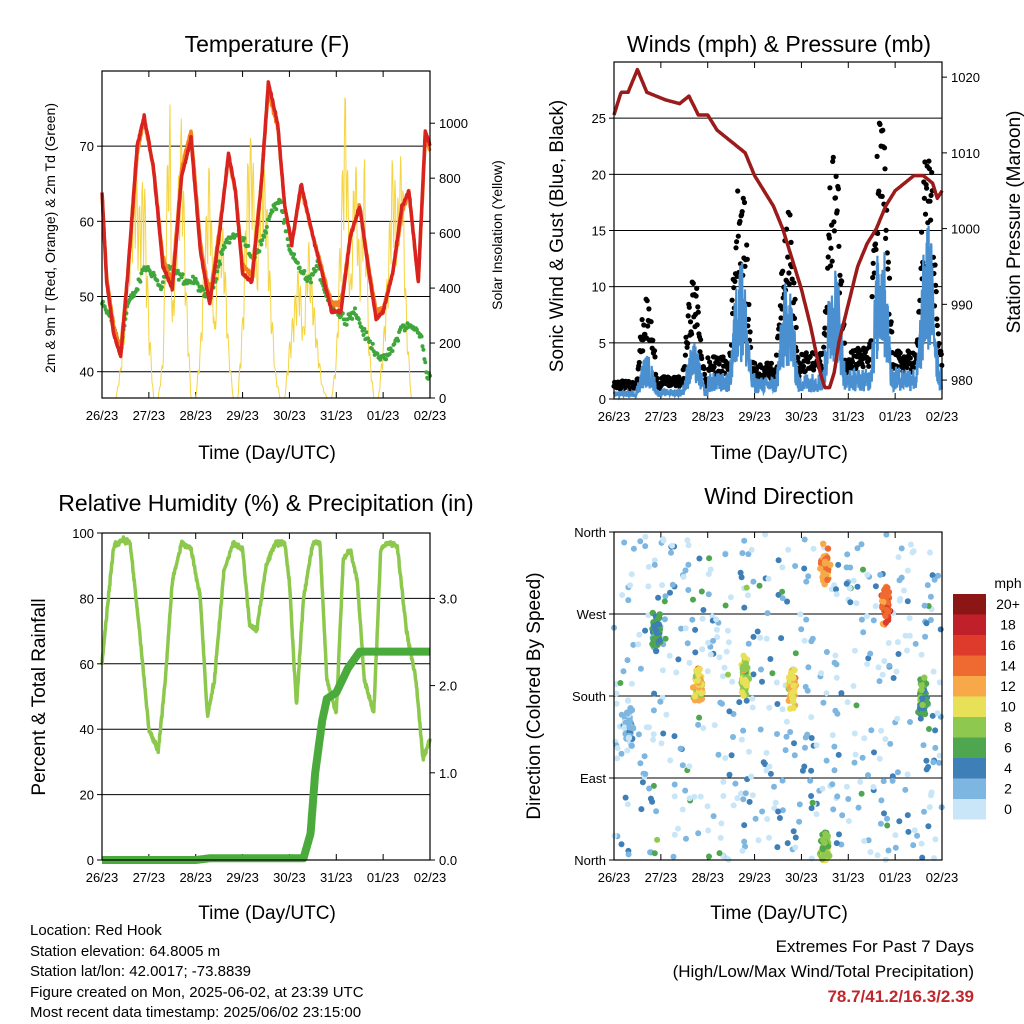 The width and height of the screenshot is (1024, 1024). Describe the element at coordinates (149, 877) in the screenshot. I see `x-tick-label: 27/23` at that location.